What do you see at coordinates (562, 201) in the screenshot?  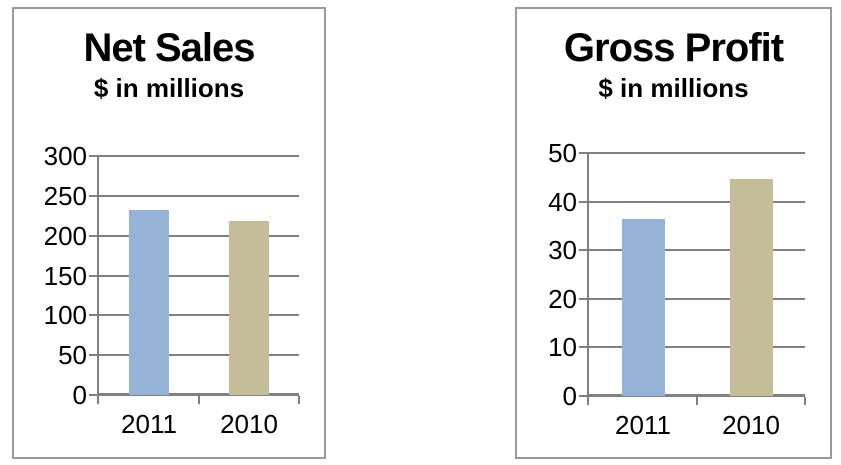 I see `y-tick-label-40: 40` at bounding box center [562, 201].